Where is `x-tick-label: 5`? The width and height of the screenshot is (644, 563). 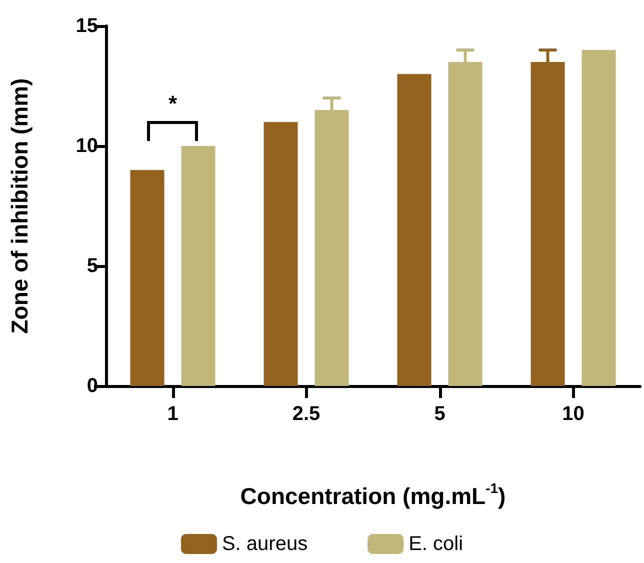
x-tick-label: 5 is located at coordinates (440, 414).